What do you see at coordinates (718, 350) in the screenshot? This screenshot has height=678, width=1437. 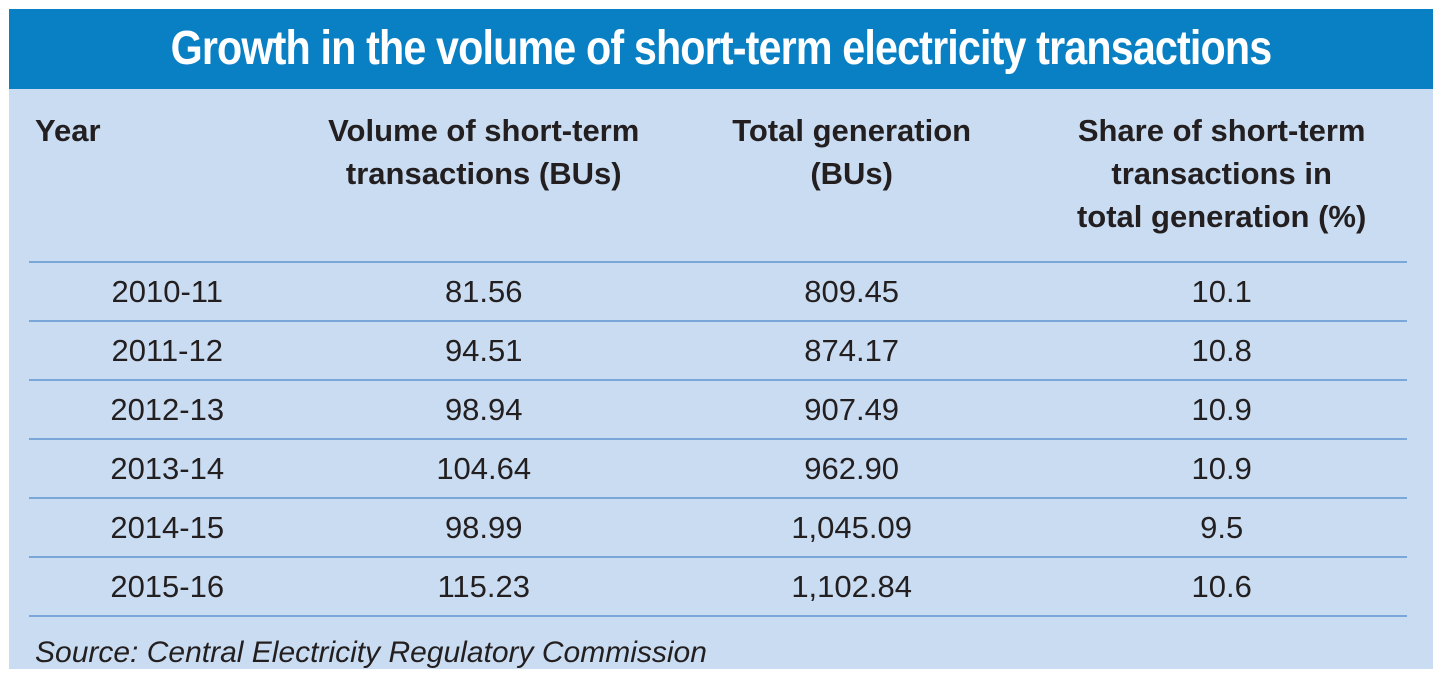 I see `table-row: 2011-12 94.51 874.17 10.8` at bounding box center [718, 350].